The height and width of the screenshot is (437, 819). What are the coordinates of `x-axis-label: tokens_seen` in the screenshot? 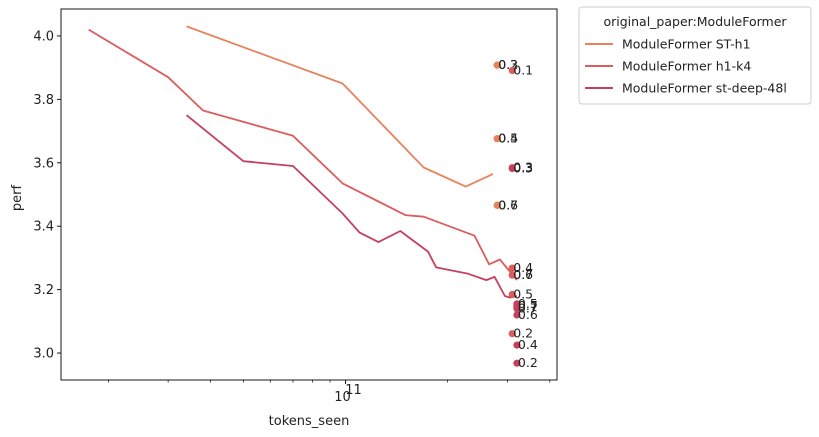 It's located at (309, 421).